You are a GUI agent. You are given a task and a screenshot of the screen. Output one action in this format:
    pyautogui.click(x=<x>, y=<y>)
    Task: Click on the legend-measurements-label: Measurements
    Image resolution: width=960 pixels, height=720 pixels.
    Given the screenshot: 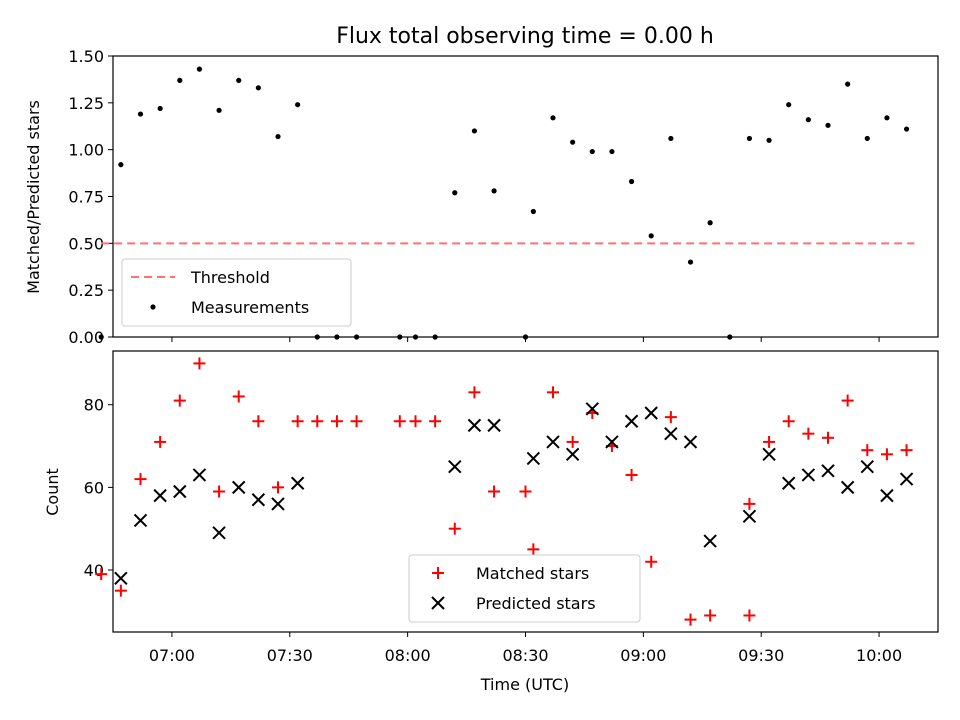 What is the action you would take?
    pyautogui.click(x=250, y=307)
    